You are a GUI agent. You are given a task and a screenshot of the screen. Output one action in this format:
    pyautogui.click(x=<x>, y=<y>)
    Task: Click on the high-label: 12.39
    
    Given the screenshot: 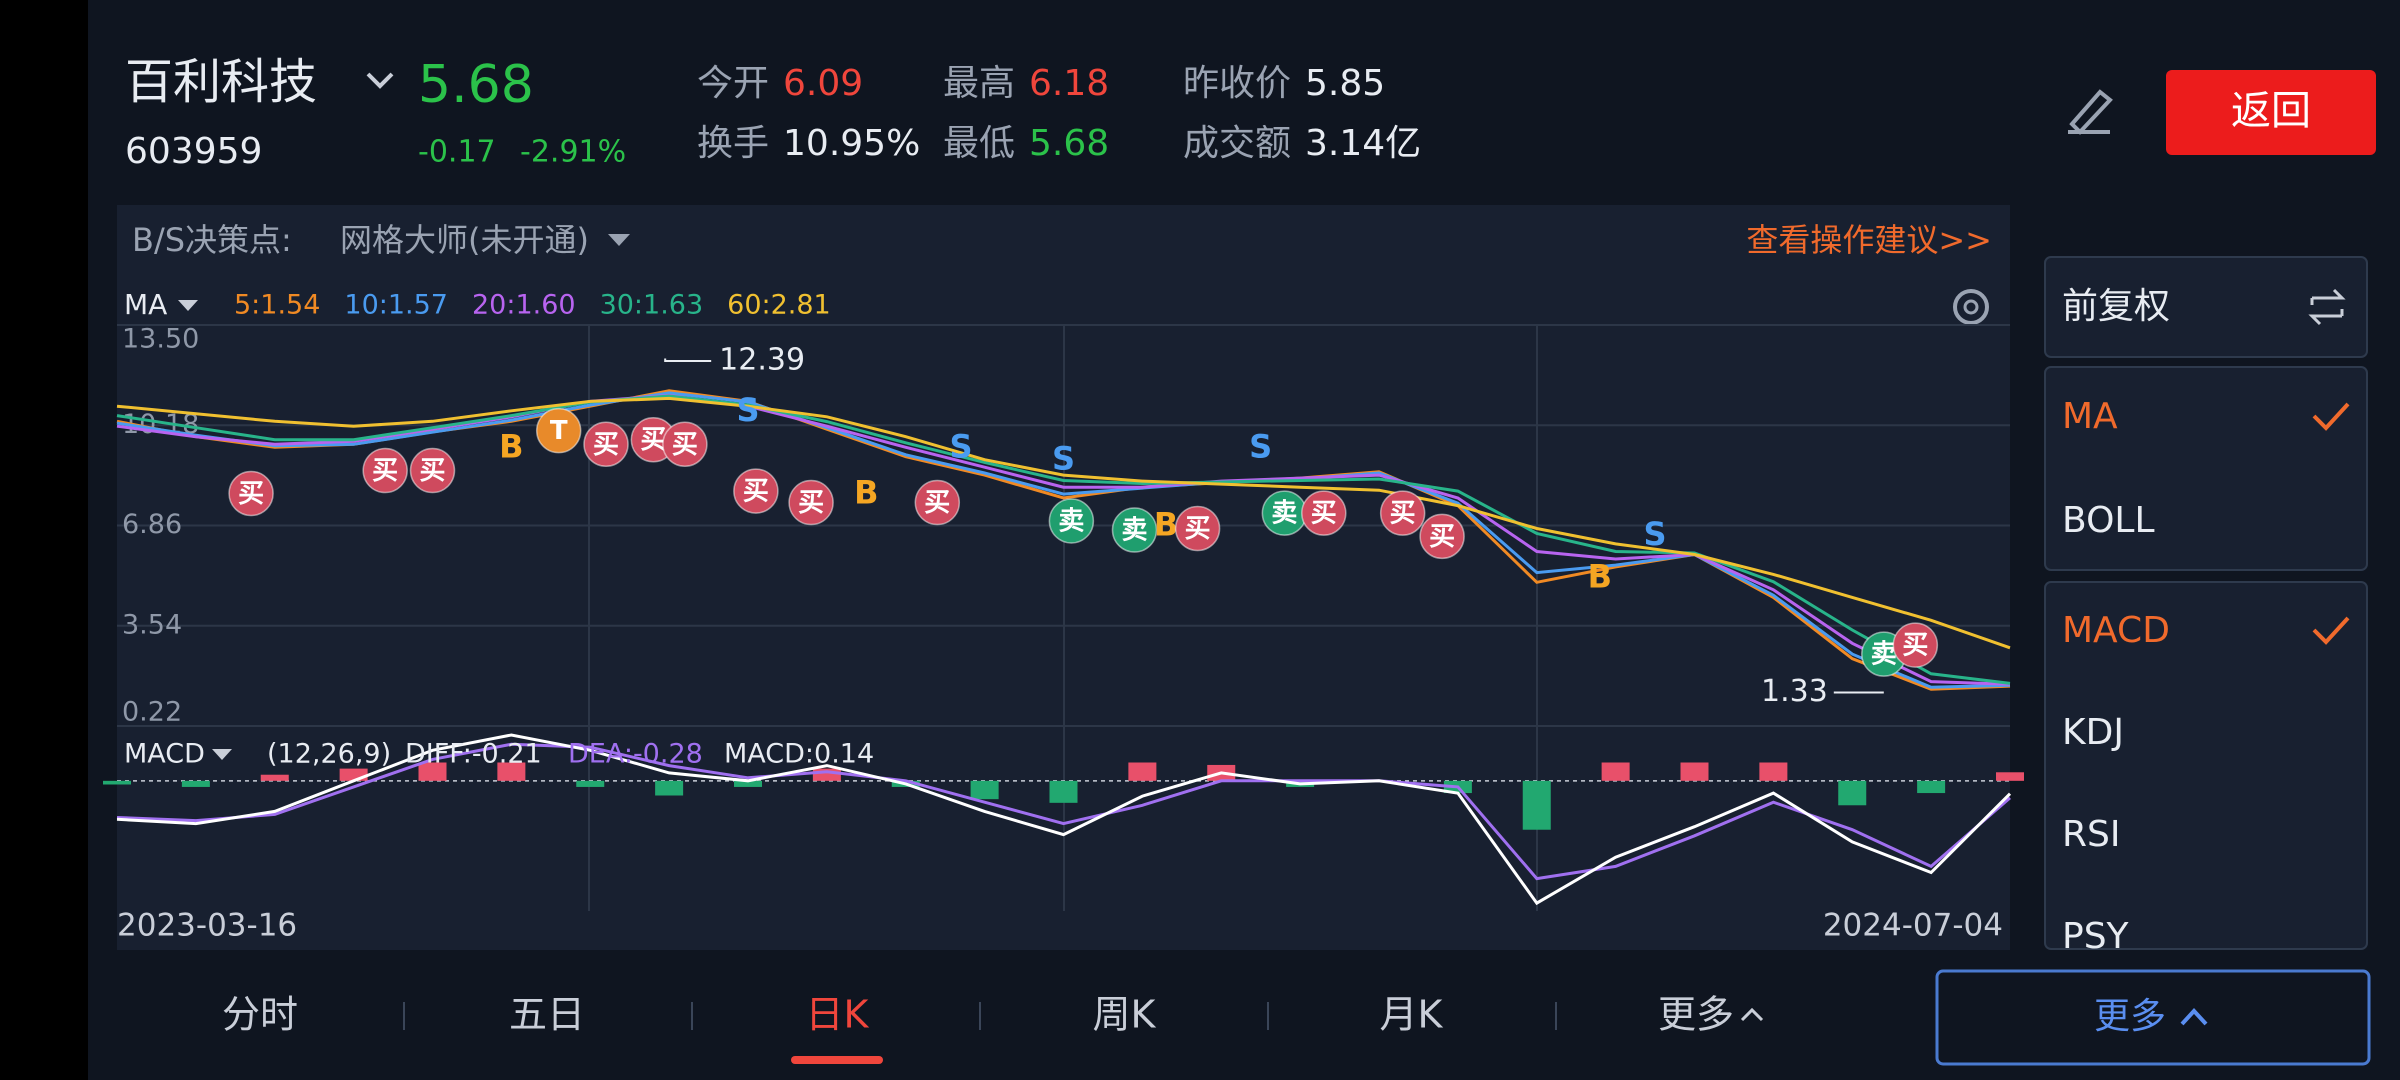 What is the action you would take?
    pyautogui.click(x=762, y=360)
    